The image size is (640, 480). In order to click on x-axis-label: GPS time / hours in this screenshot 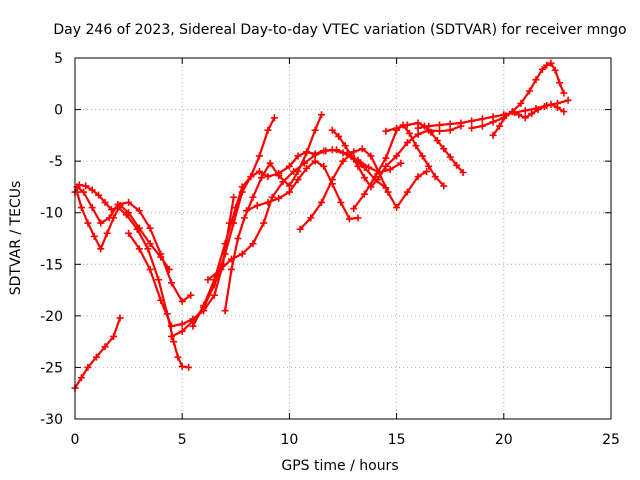, I will do `click(339, 466)`.